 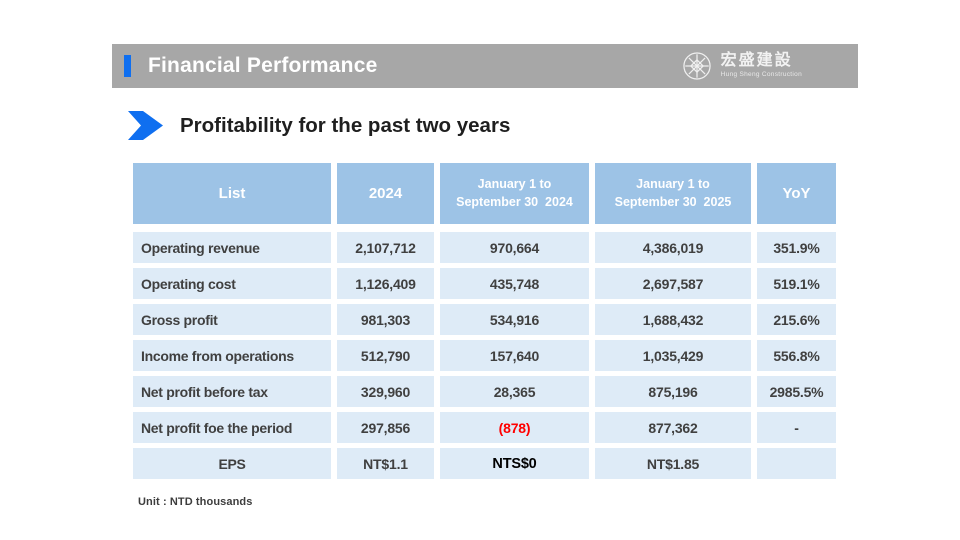 What do you see at coordinates (514, 355) in the screenshot?
I see `cell-jan-sep-2024: 157,640` at bounding box center [514, 355].